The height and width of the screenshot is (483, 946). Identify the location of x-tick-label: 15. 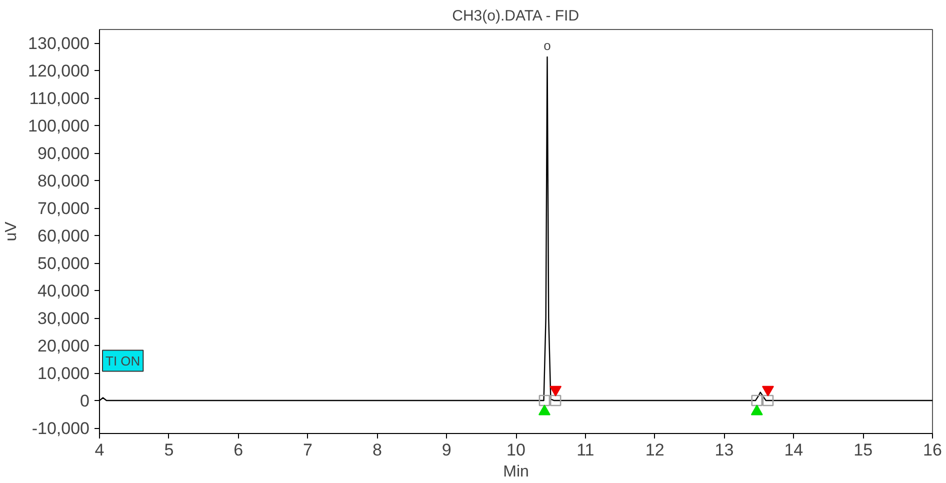
(863, 450).